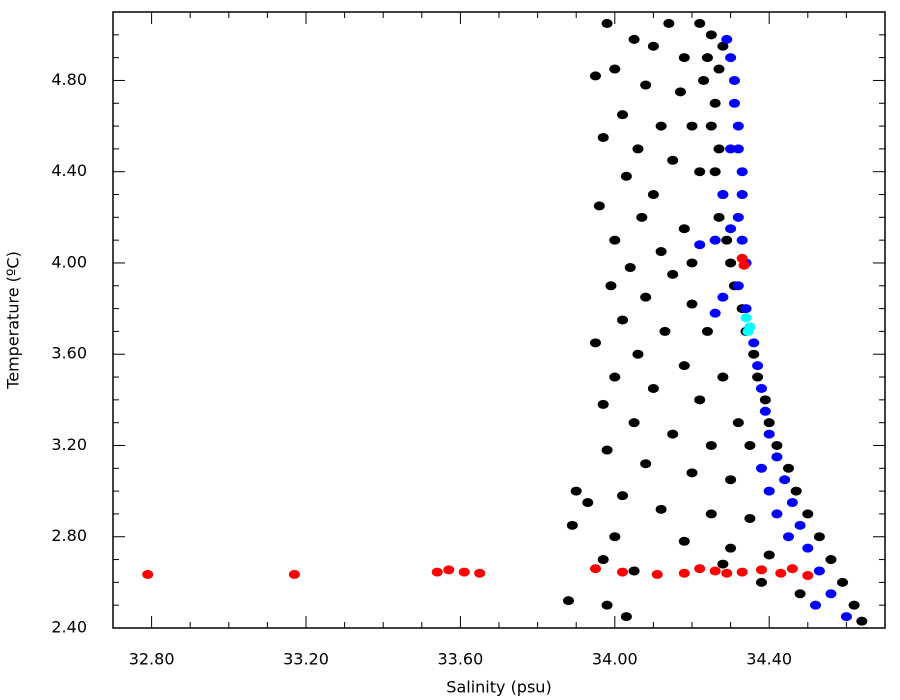 Image resolution: width=900 pixels, height=700 pixels. I want to click on x-tick-label: 32.80, so click(152, 659).